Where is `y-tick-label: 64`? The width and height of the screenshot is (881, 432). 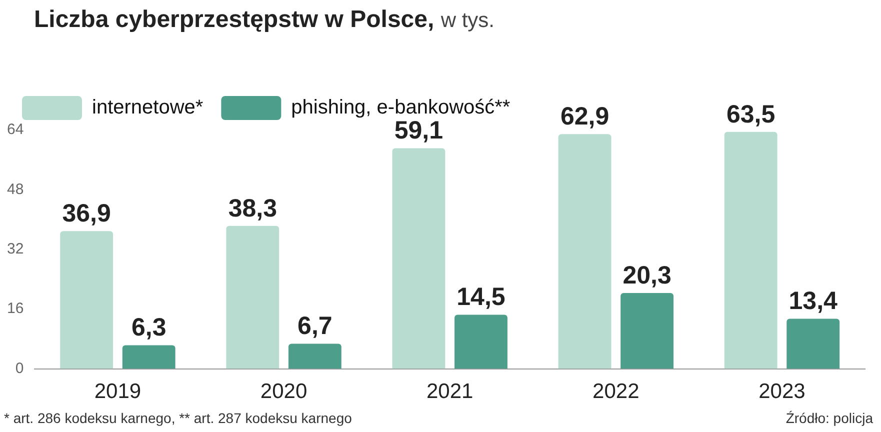 y-tick-label: 64 is located at coordinates (15, 129).